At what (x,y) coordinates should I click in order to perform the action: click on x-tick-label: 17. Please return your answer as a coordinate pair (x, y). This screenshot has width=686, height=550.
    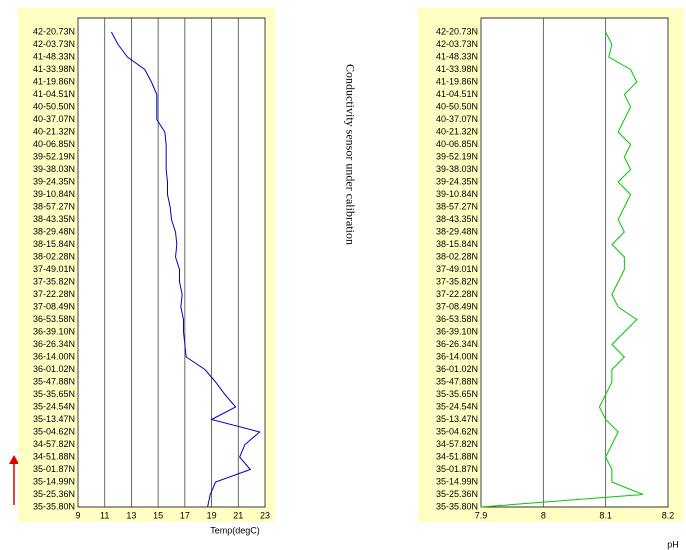
    Looking at the image, I should click on (185, 515).